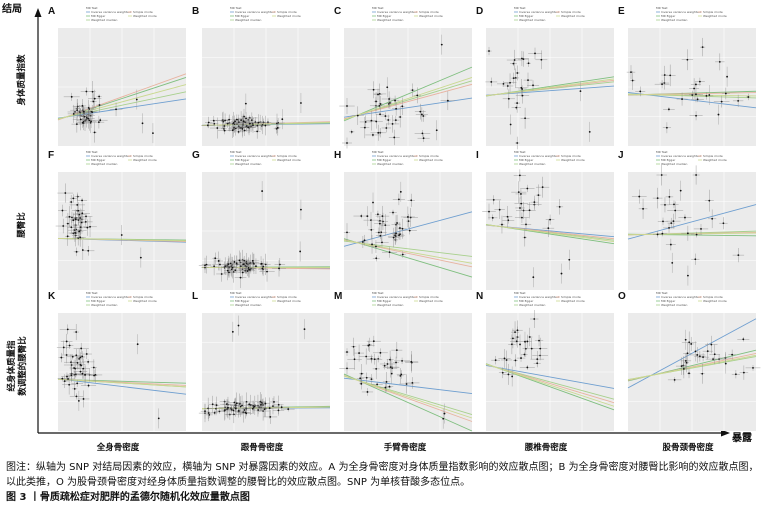  I want to click on legend-item: Weighted median, so click(248, 164).